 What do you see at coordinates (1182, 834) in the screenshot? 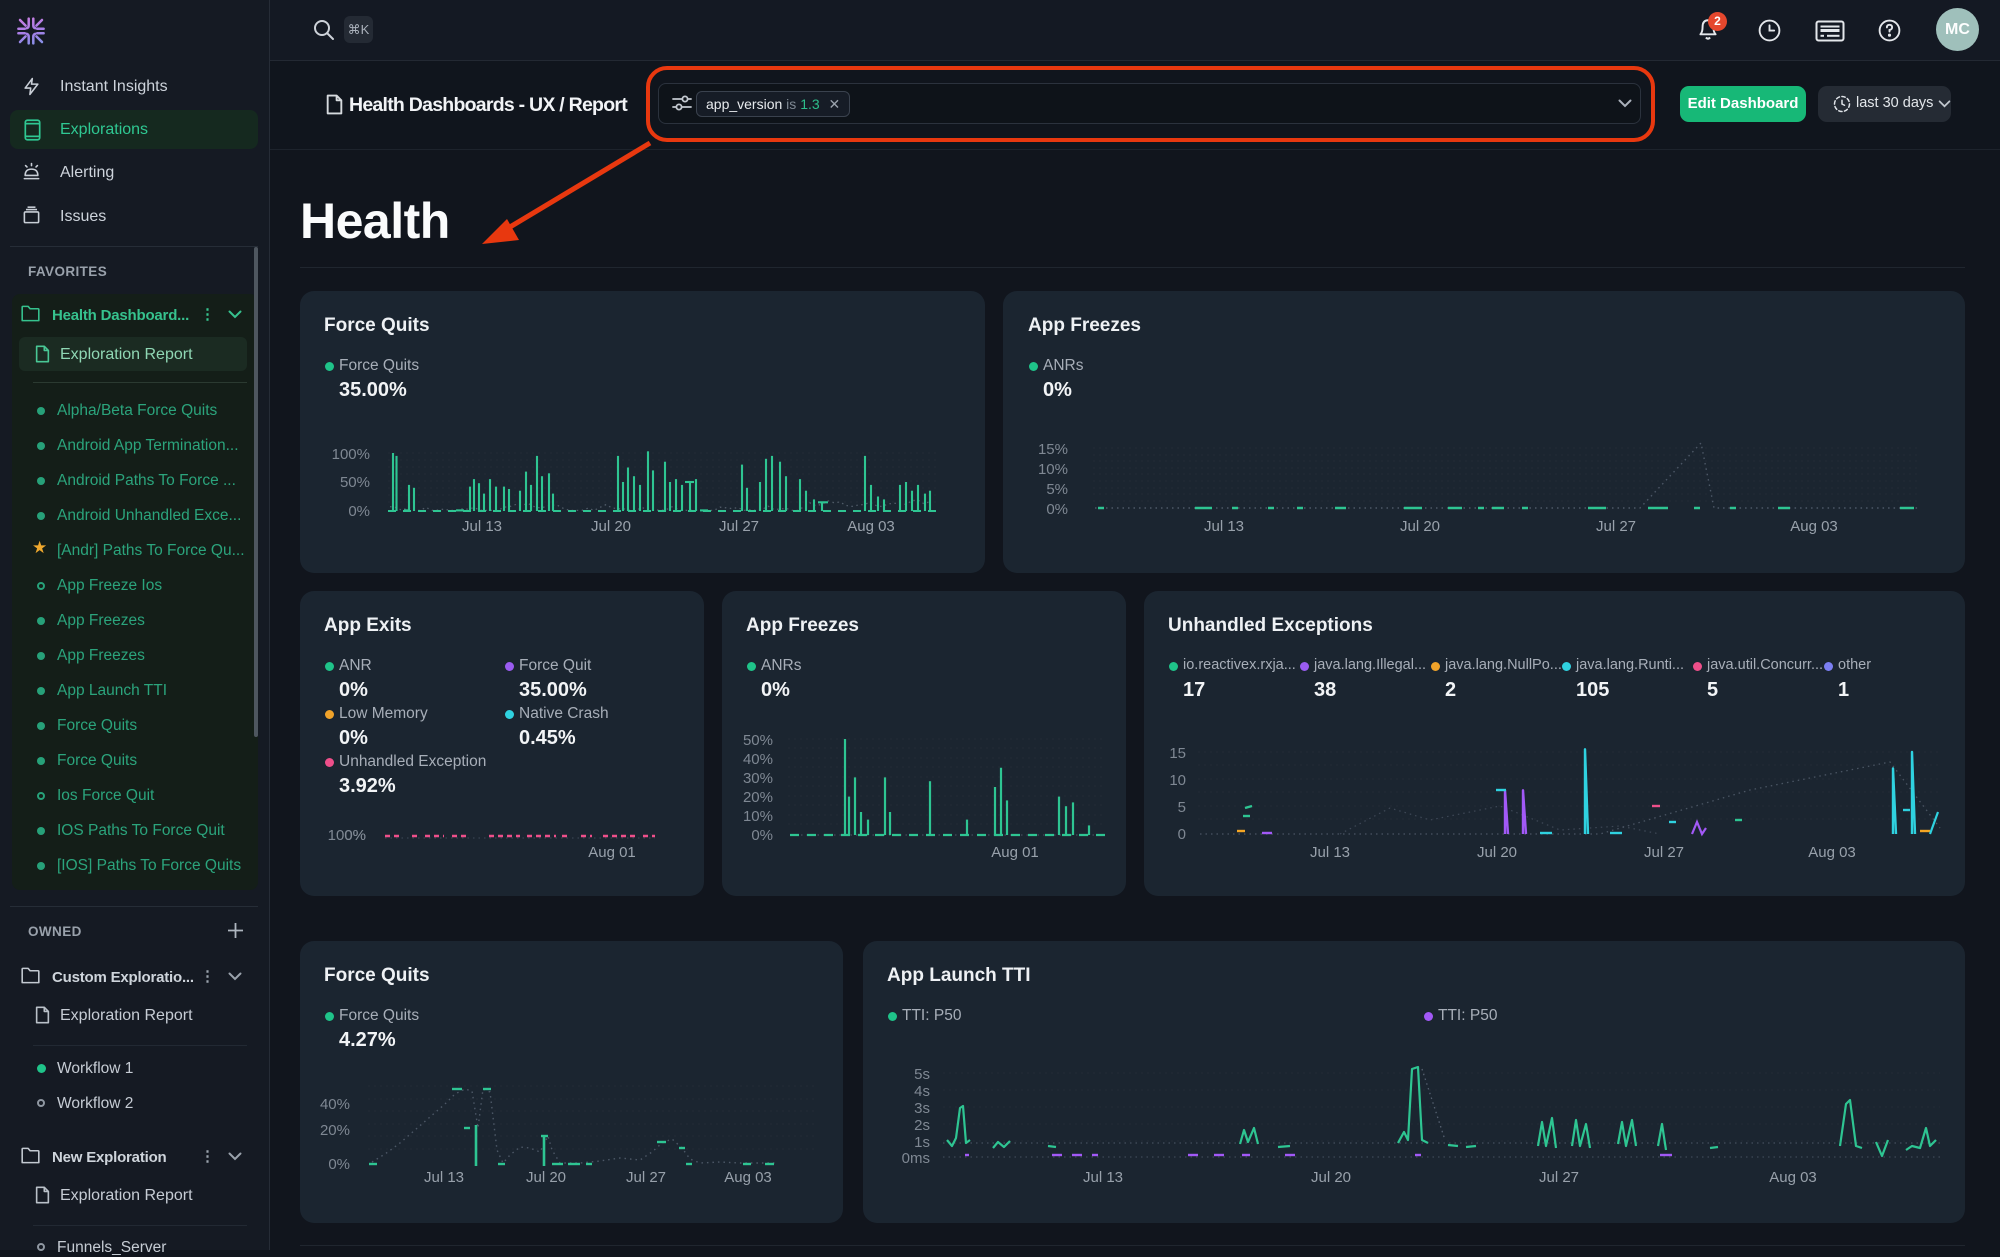
I see `svg-text: 0` at bounding box center [1182, 834].